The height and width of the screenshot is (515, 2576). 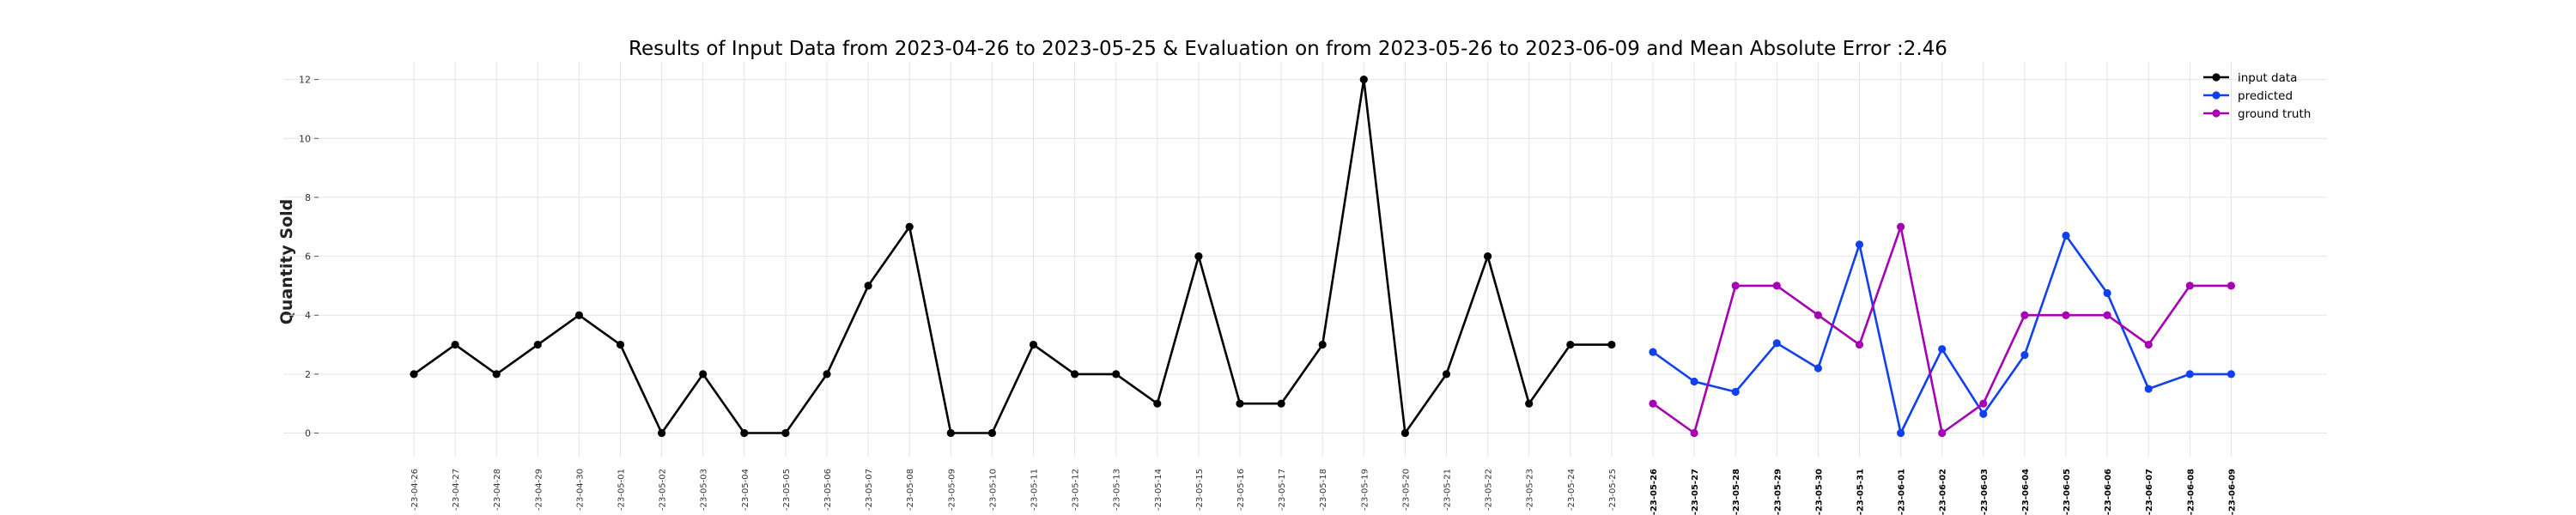 I want to click on x-tick-label: -23-05-26, so click(x=1654, y=492).